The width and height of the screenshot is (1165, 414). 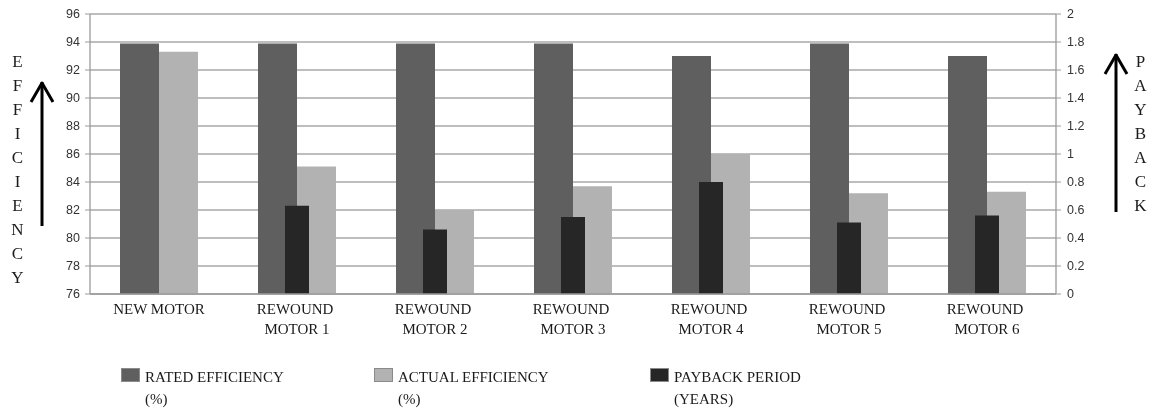 What do you see at coordinates (849, 319) in the screenshot?
I see `x-tick-label: REWOUND MOTOR 5` at bounding box center [849, 319].